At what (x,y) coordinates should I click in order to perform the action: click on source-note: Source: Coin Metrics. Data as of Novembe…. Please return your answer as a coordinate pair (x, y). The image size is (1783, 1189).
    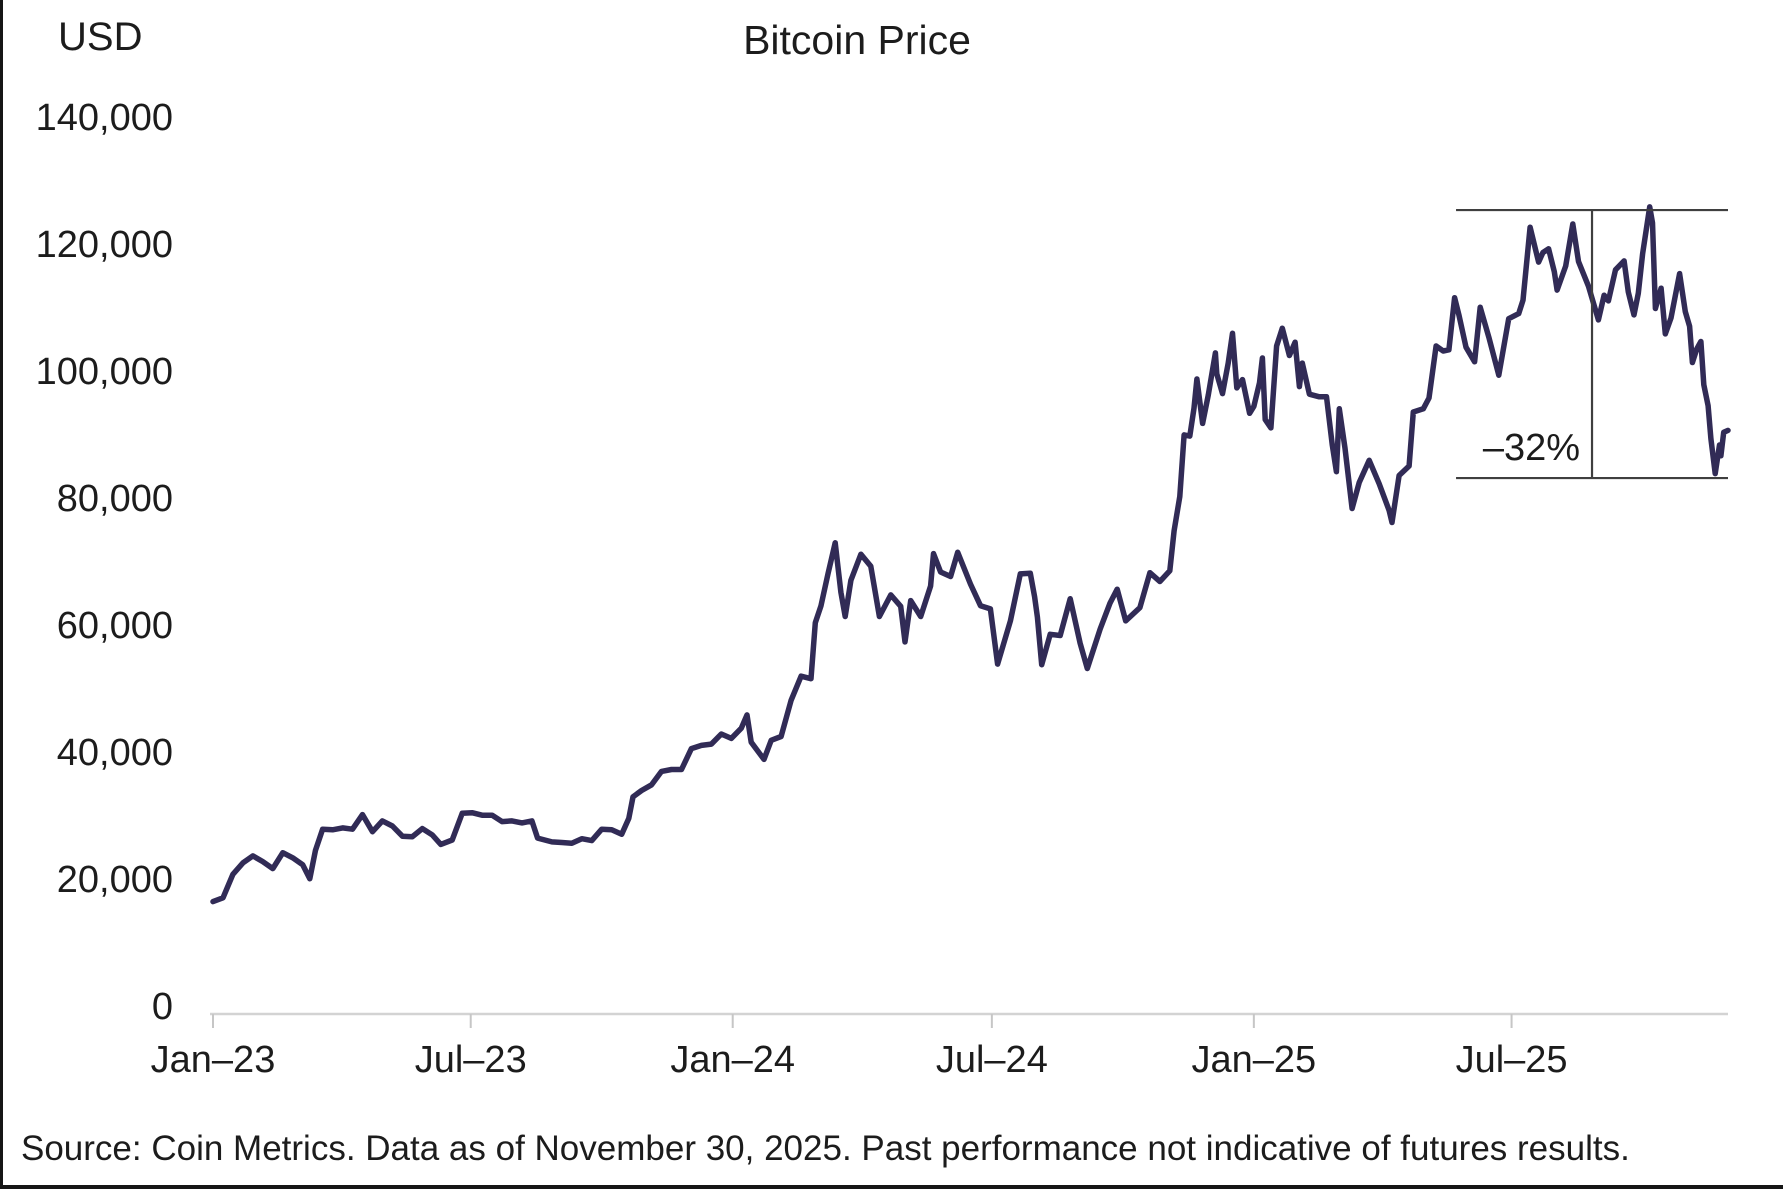
    Looking at the image, I should click on (825, 1148).